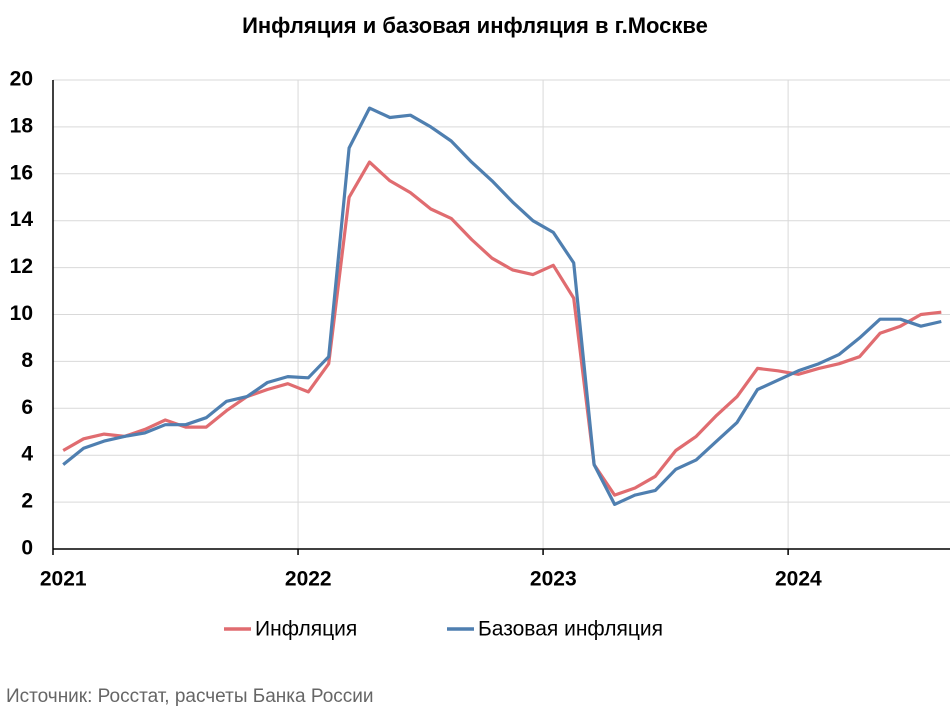 The image size is (950, 712). What do you see at coordinates (27, 454) in the screenshot?
I see `y-tick-label: 4` at bounding box center [27, 454].